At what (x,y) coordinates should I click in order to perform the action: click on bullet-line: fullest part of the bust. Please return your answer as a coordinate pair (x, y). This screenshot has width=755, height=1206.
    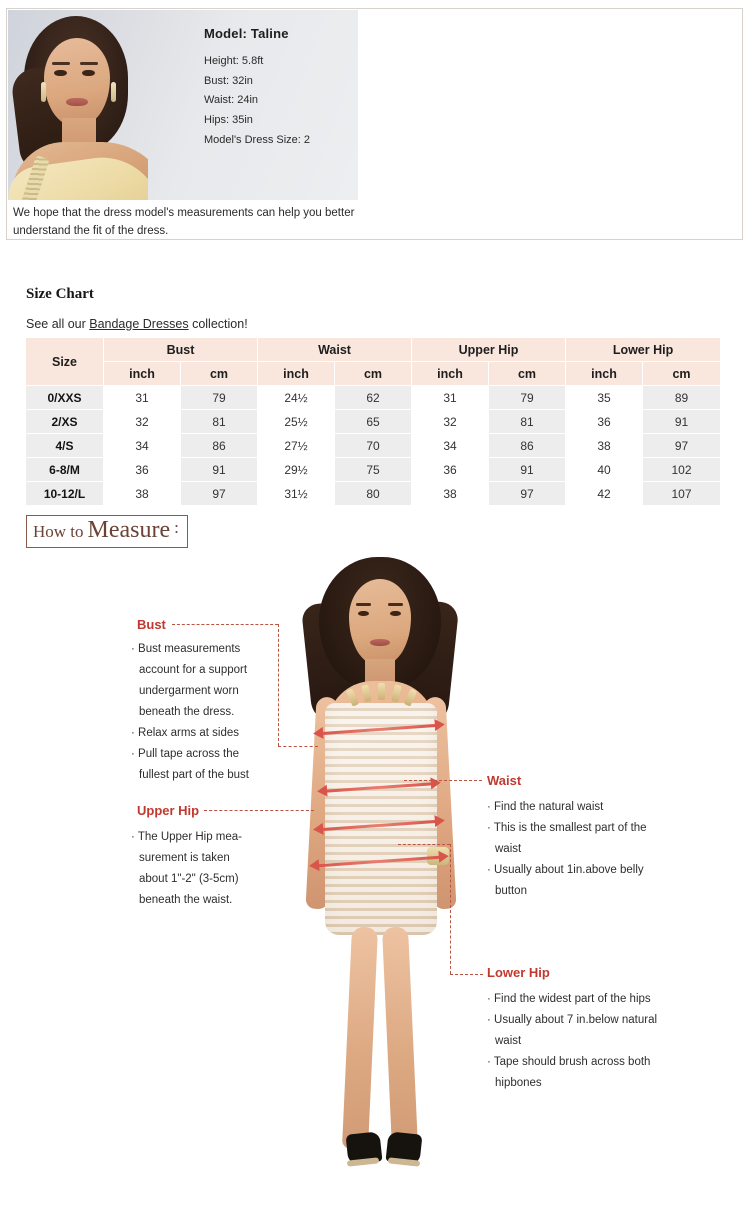
    Looking at the image, I should click on (194, 775).